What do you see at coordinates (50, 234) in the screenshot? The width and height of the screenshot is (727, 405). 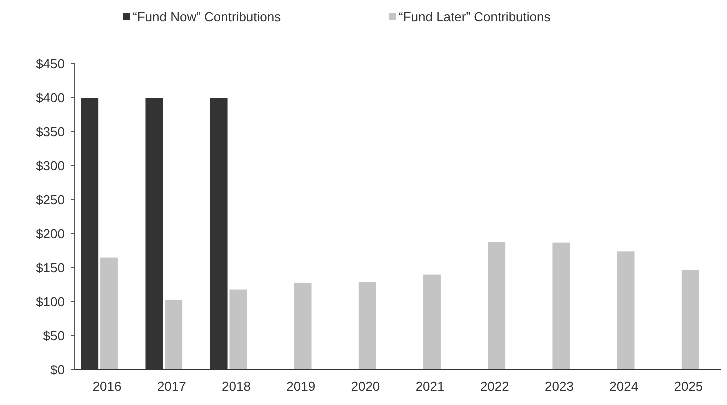 I see `y-tick-label: $200` at bounding box center [50, 234].